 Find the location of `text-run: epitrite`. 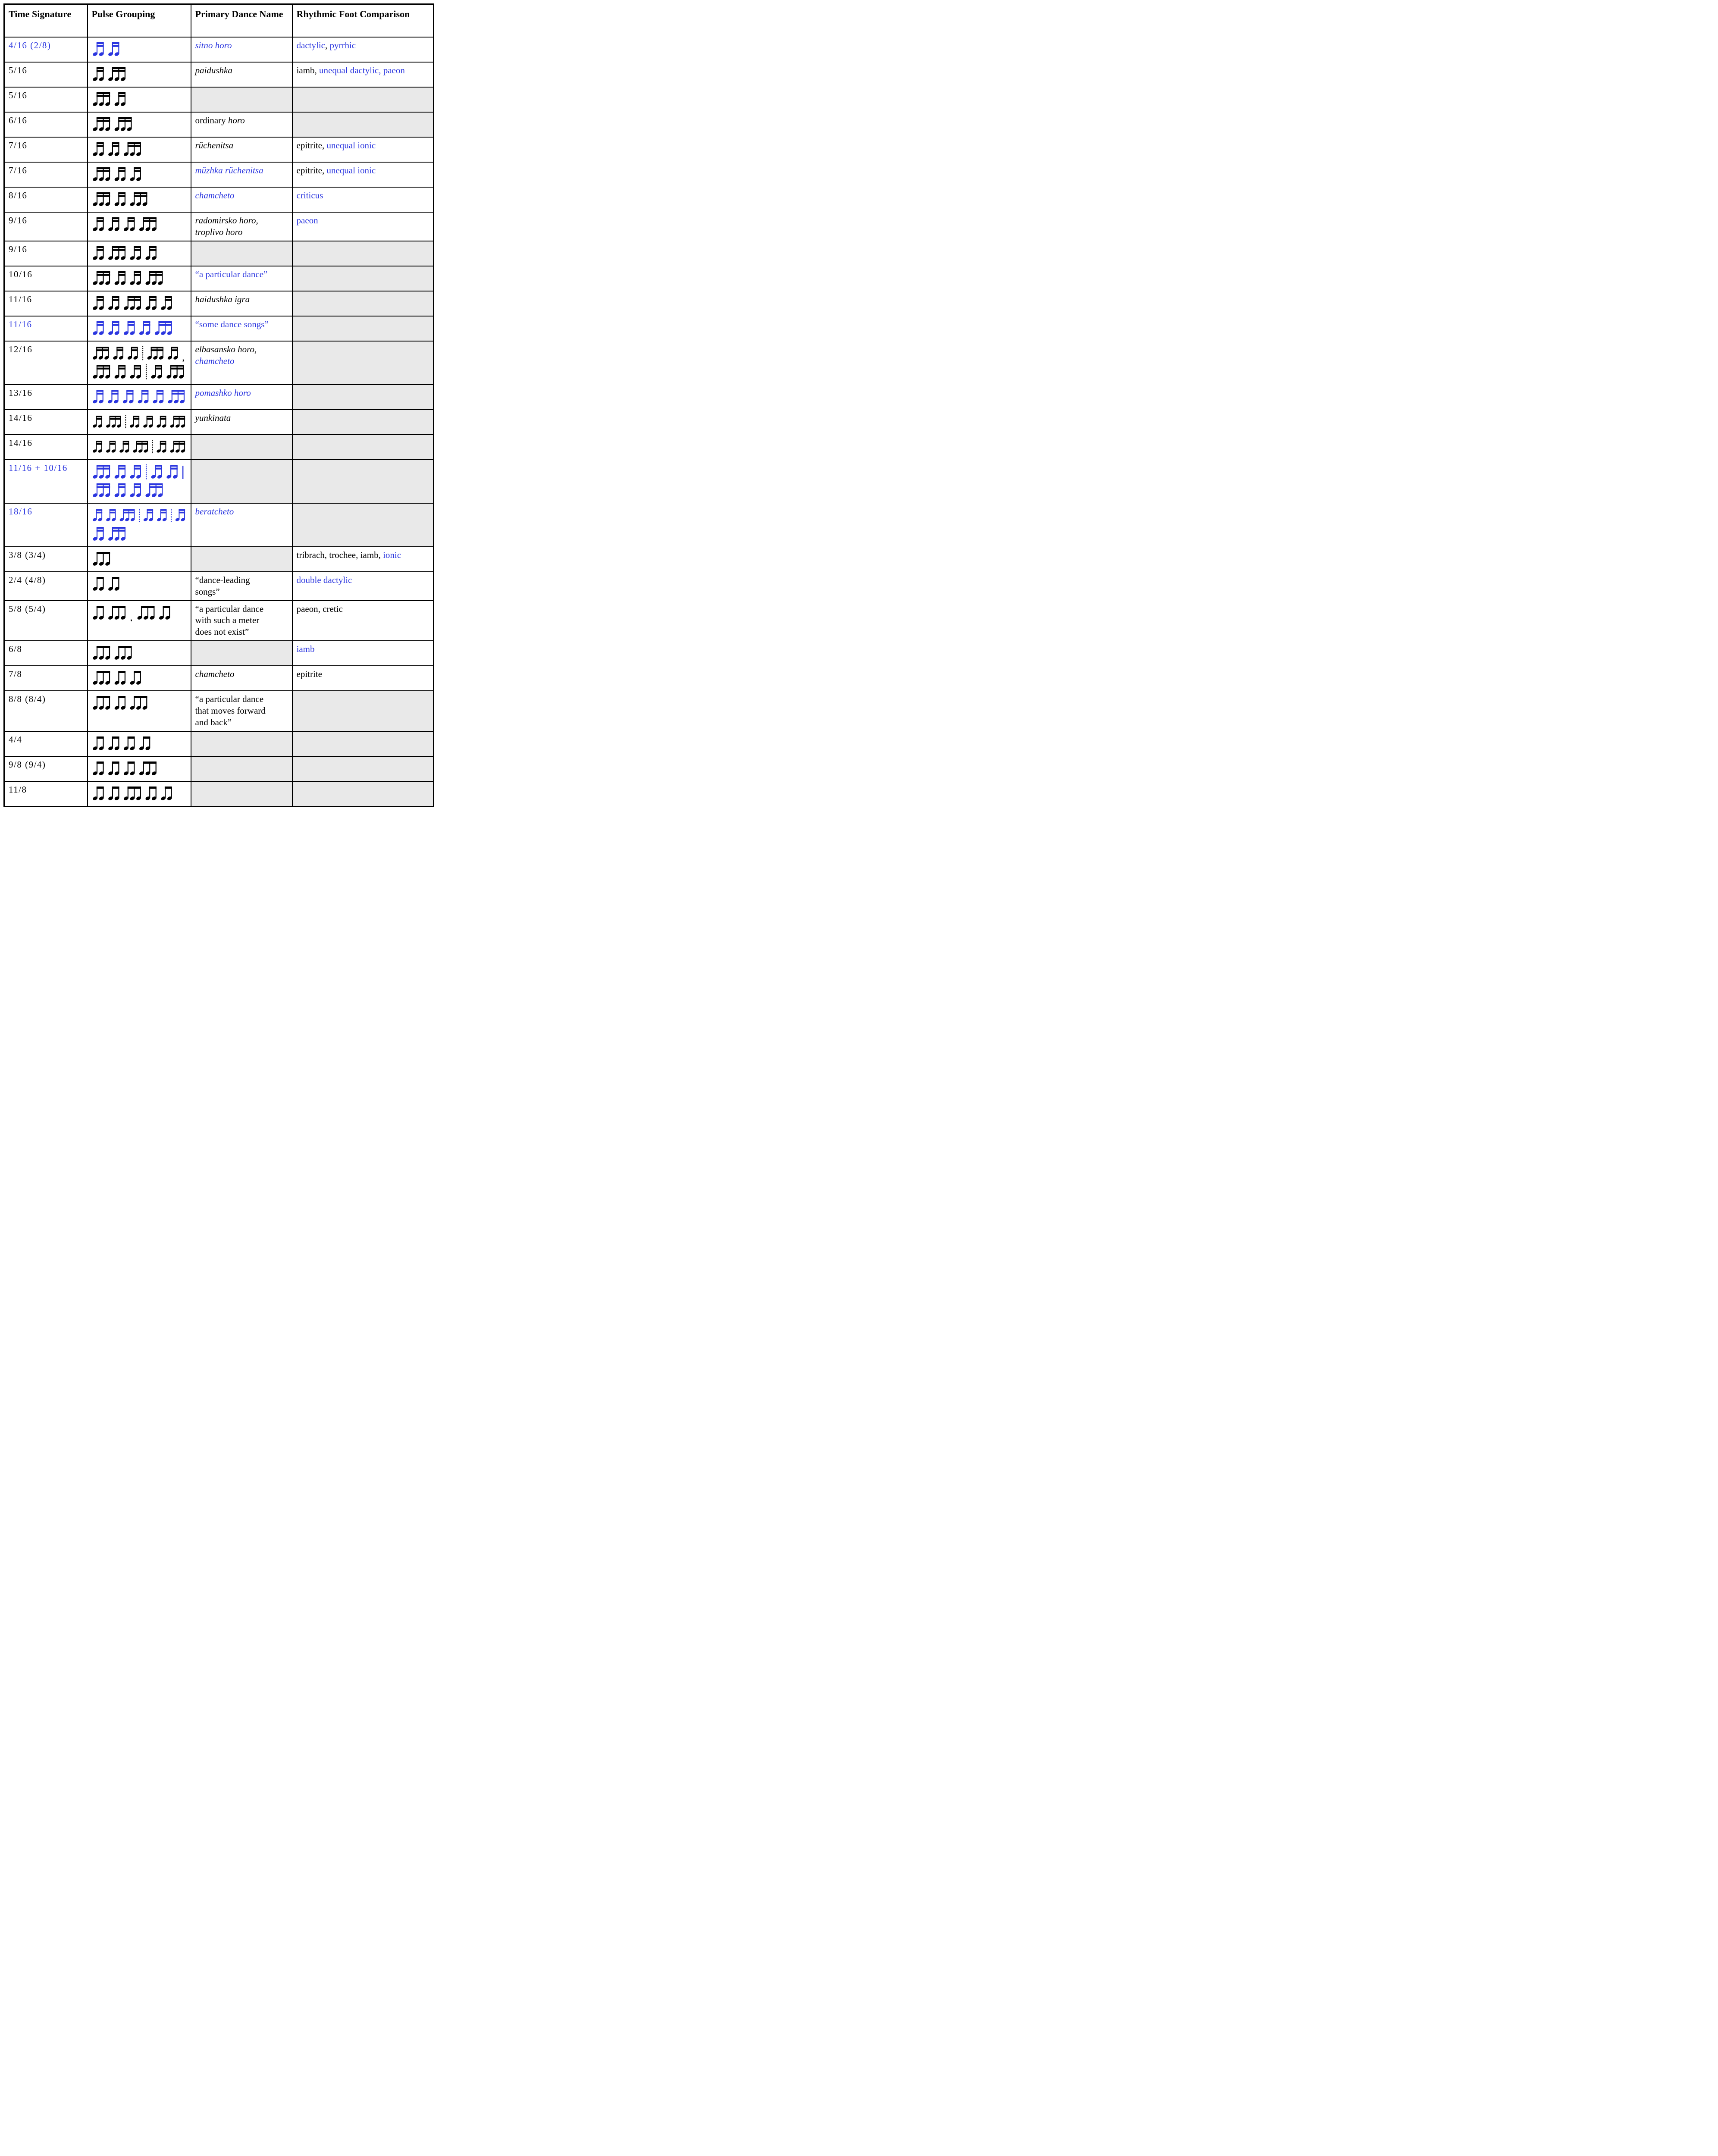

text-run: epitrite is located at coordinates (309, 674).